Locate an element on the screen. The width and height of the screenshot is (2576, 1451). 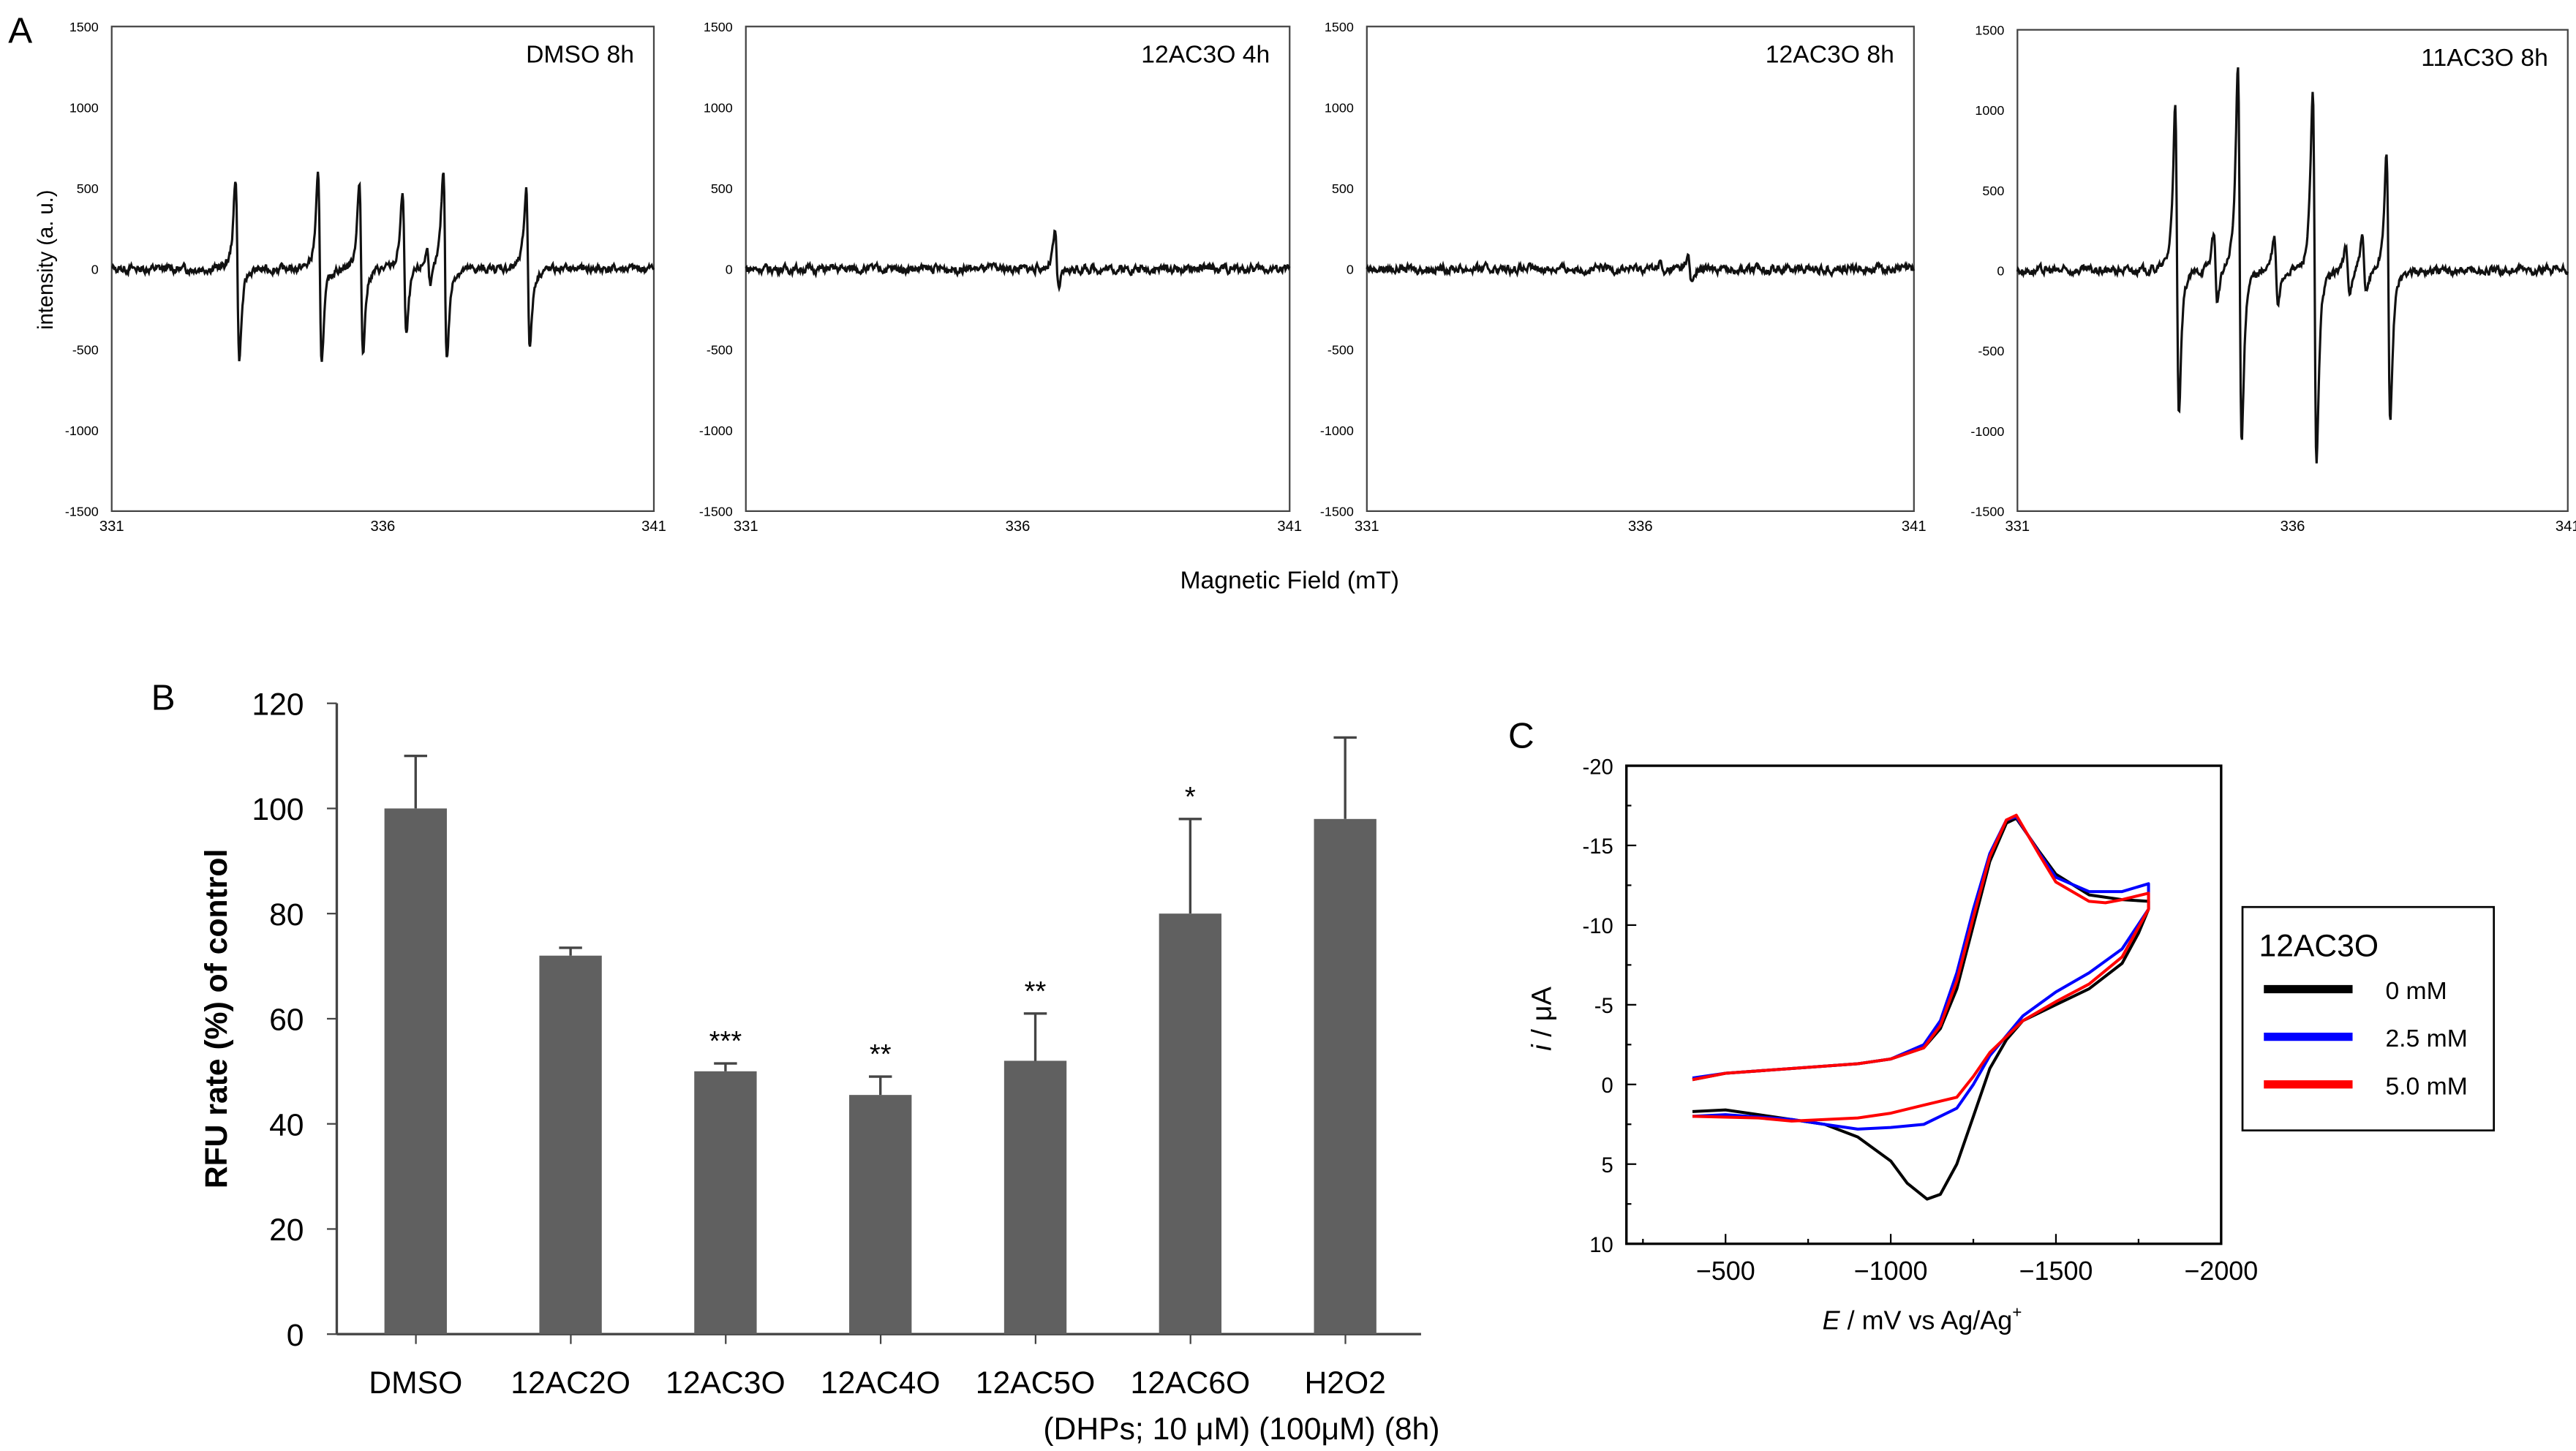
x-axis-label-text: / mV vs Ag/Ag is located at coordinates (1926, 1320).